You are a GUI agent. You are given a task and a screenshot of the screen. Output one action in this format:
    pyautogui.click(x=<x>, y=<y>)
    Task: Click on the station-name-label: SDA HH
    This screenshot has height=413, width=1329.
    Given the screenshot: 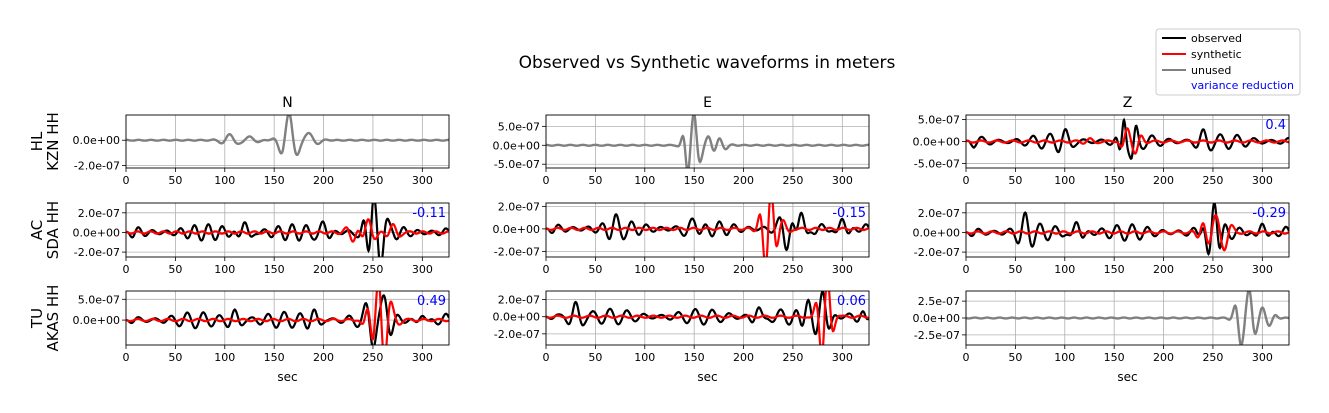 What is the action you would take?
    pyautogui.click(x=53, y=230)
    